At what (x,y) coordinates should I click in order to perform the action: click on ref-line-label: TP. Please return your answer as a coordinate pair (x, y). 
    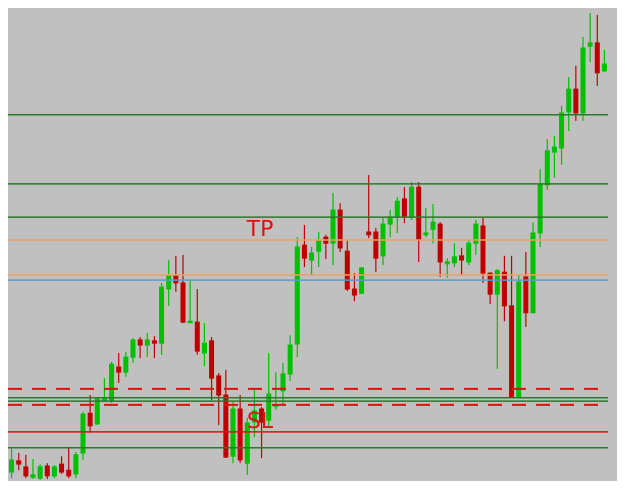
    Looking at the image, I should click on (260, 229).